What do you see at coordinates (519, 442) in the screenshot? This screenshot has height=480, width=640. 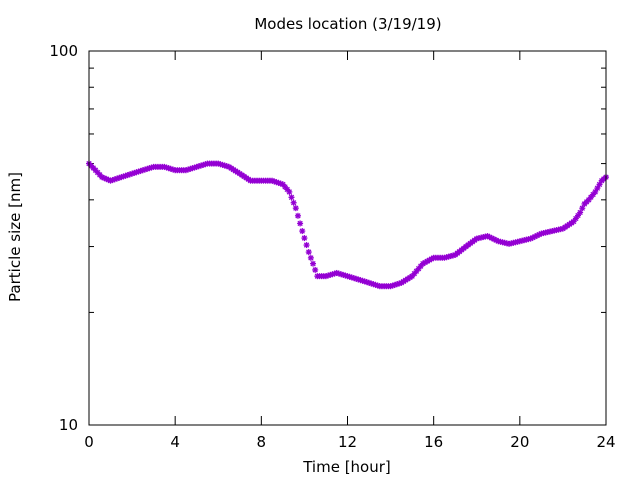 I see `x-tick-label: 20` at bounding box center [519, 442].